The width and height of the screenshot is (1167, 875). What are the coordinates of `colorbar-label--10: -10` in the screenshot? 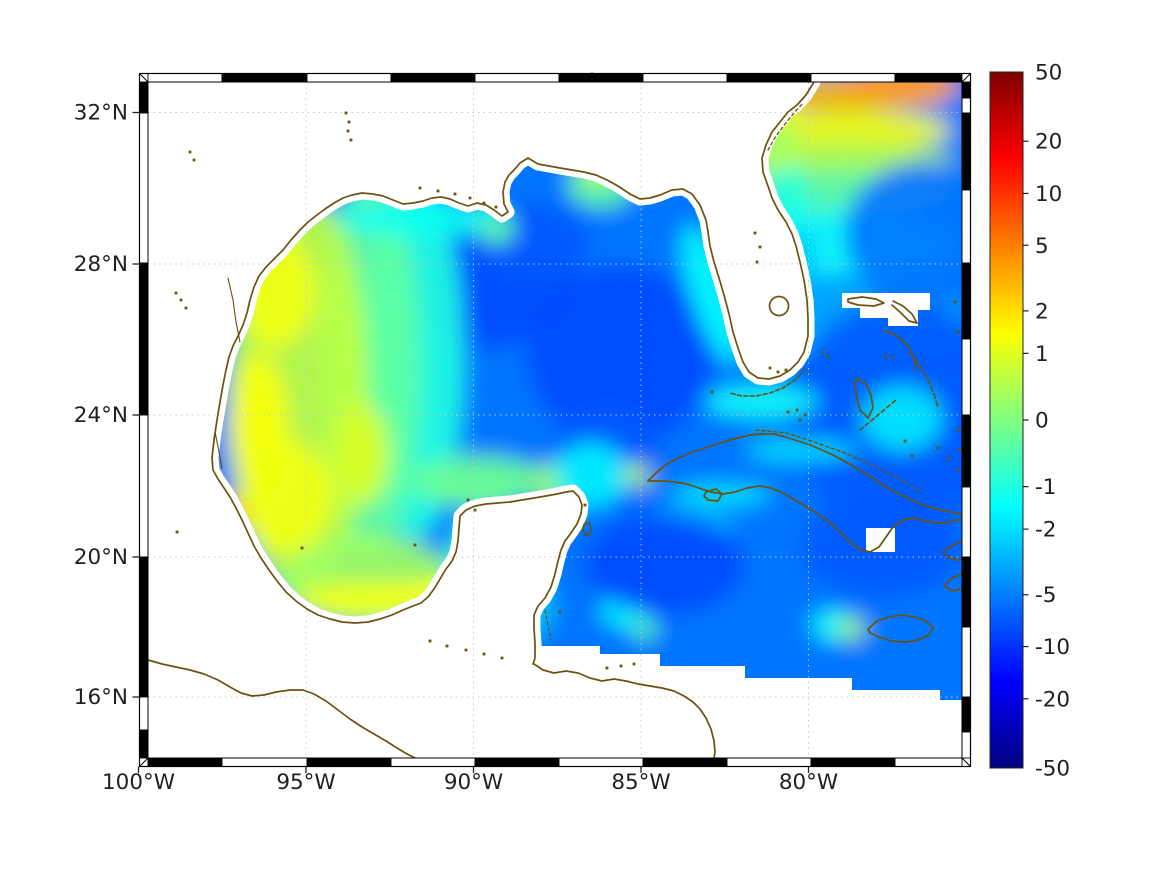 It's located at (1052, 647).